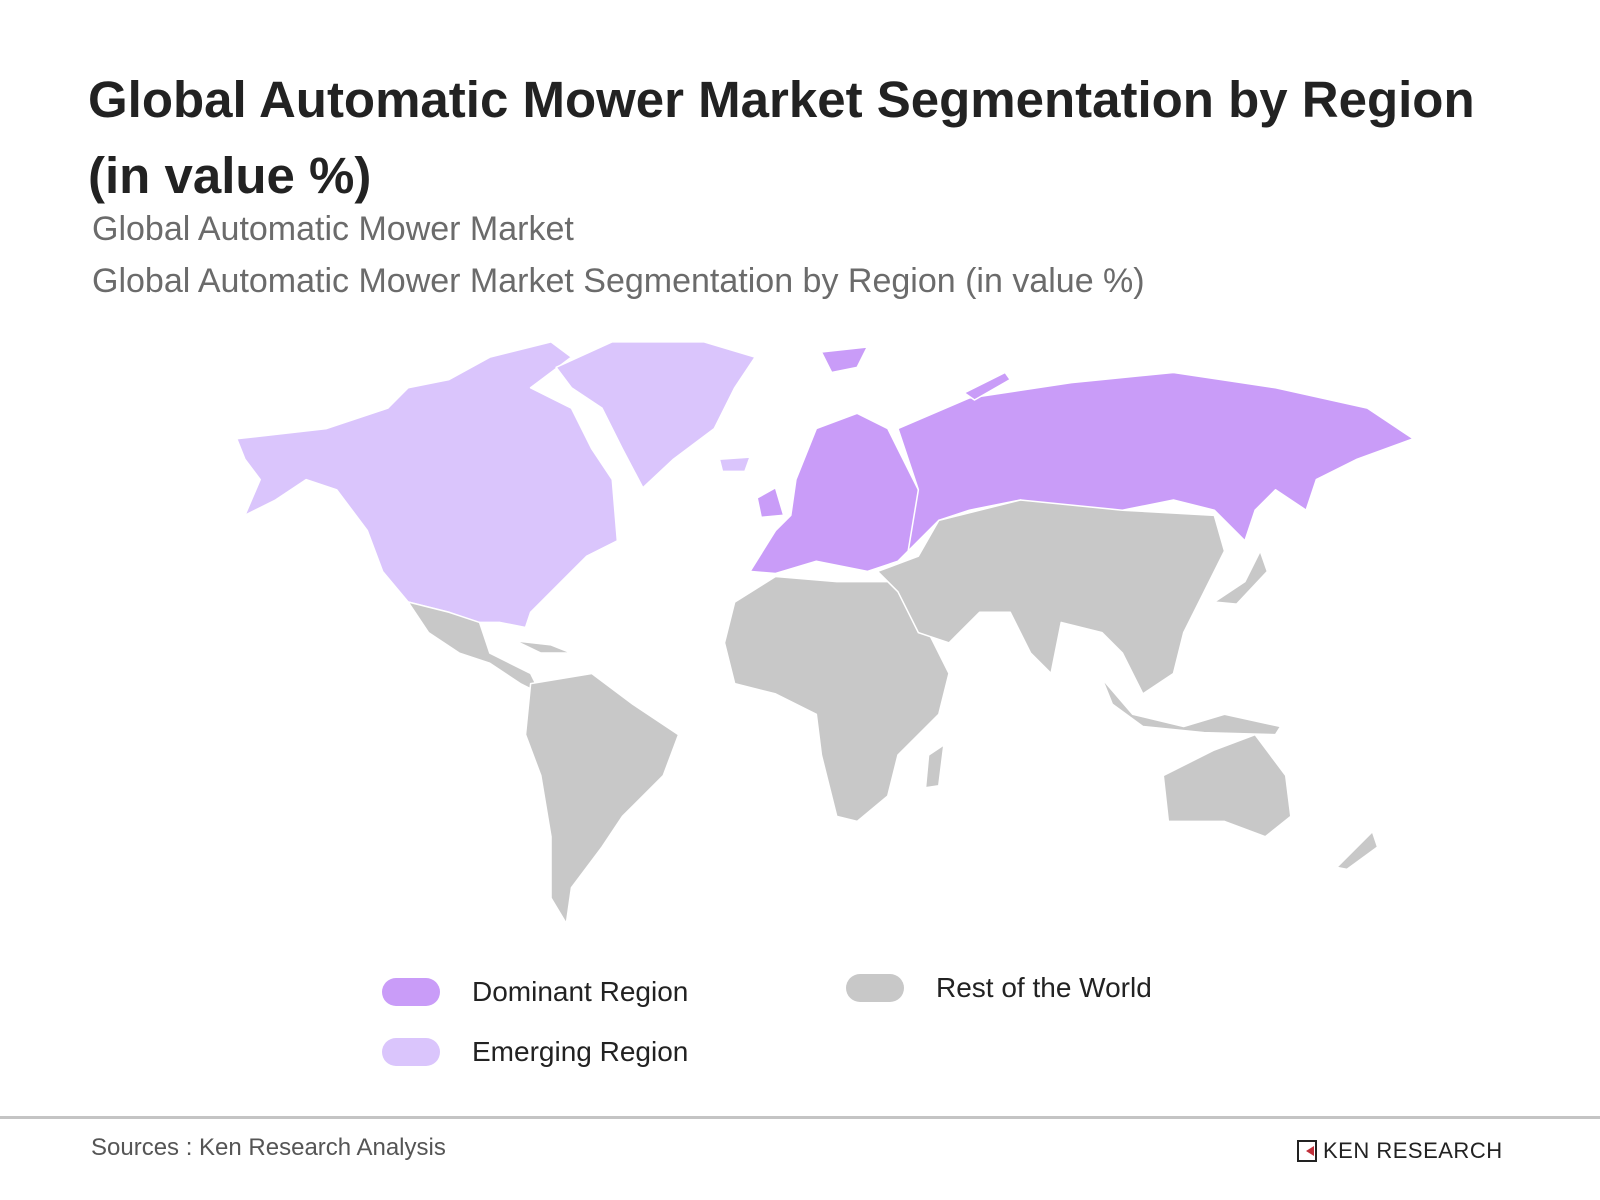 The height and width of the screenshot is (1200, 1600). Describe the element at coordinates (1307, 1151) in the screenshot. I see `logo-k-icon` at that location.